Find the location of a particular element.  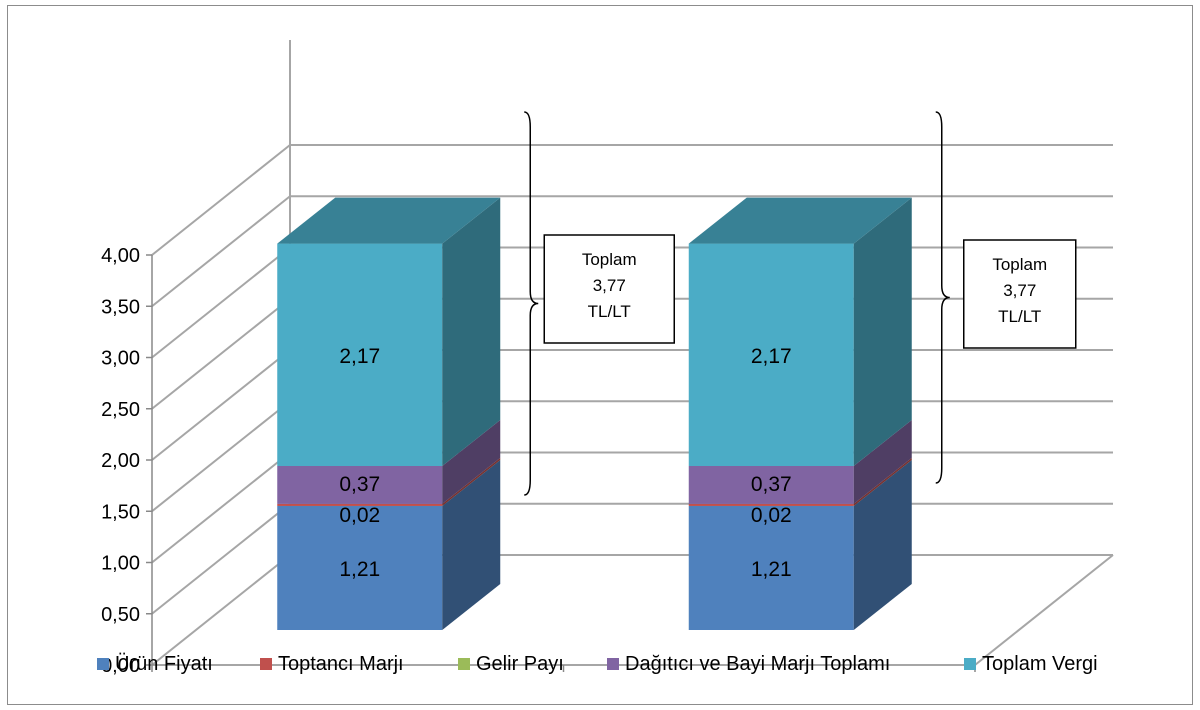

legend-label: Gelir Payı is located at coordinates (520, 664).